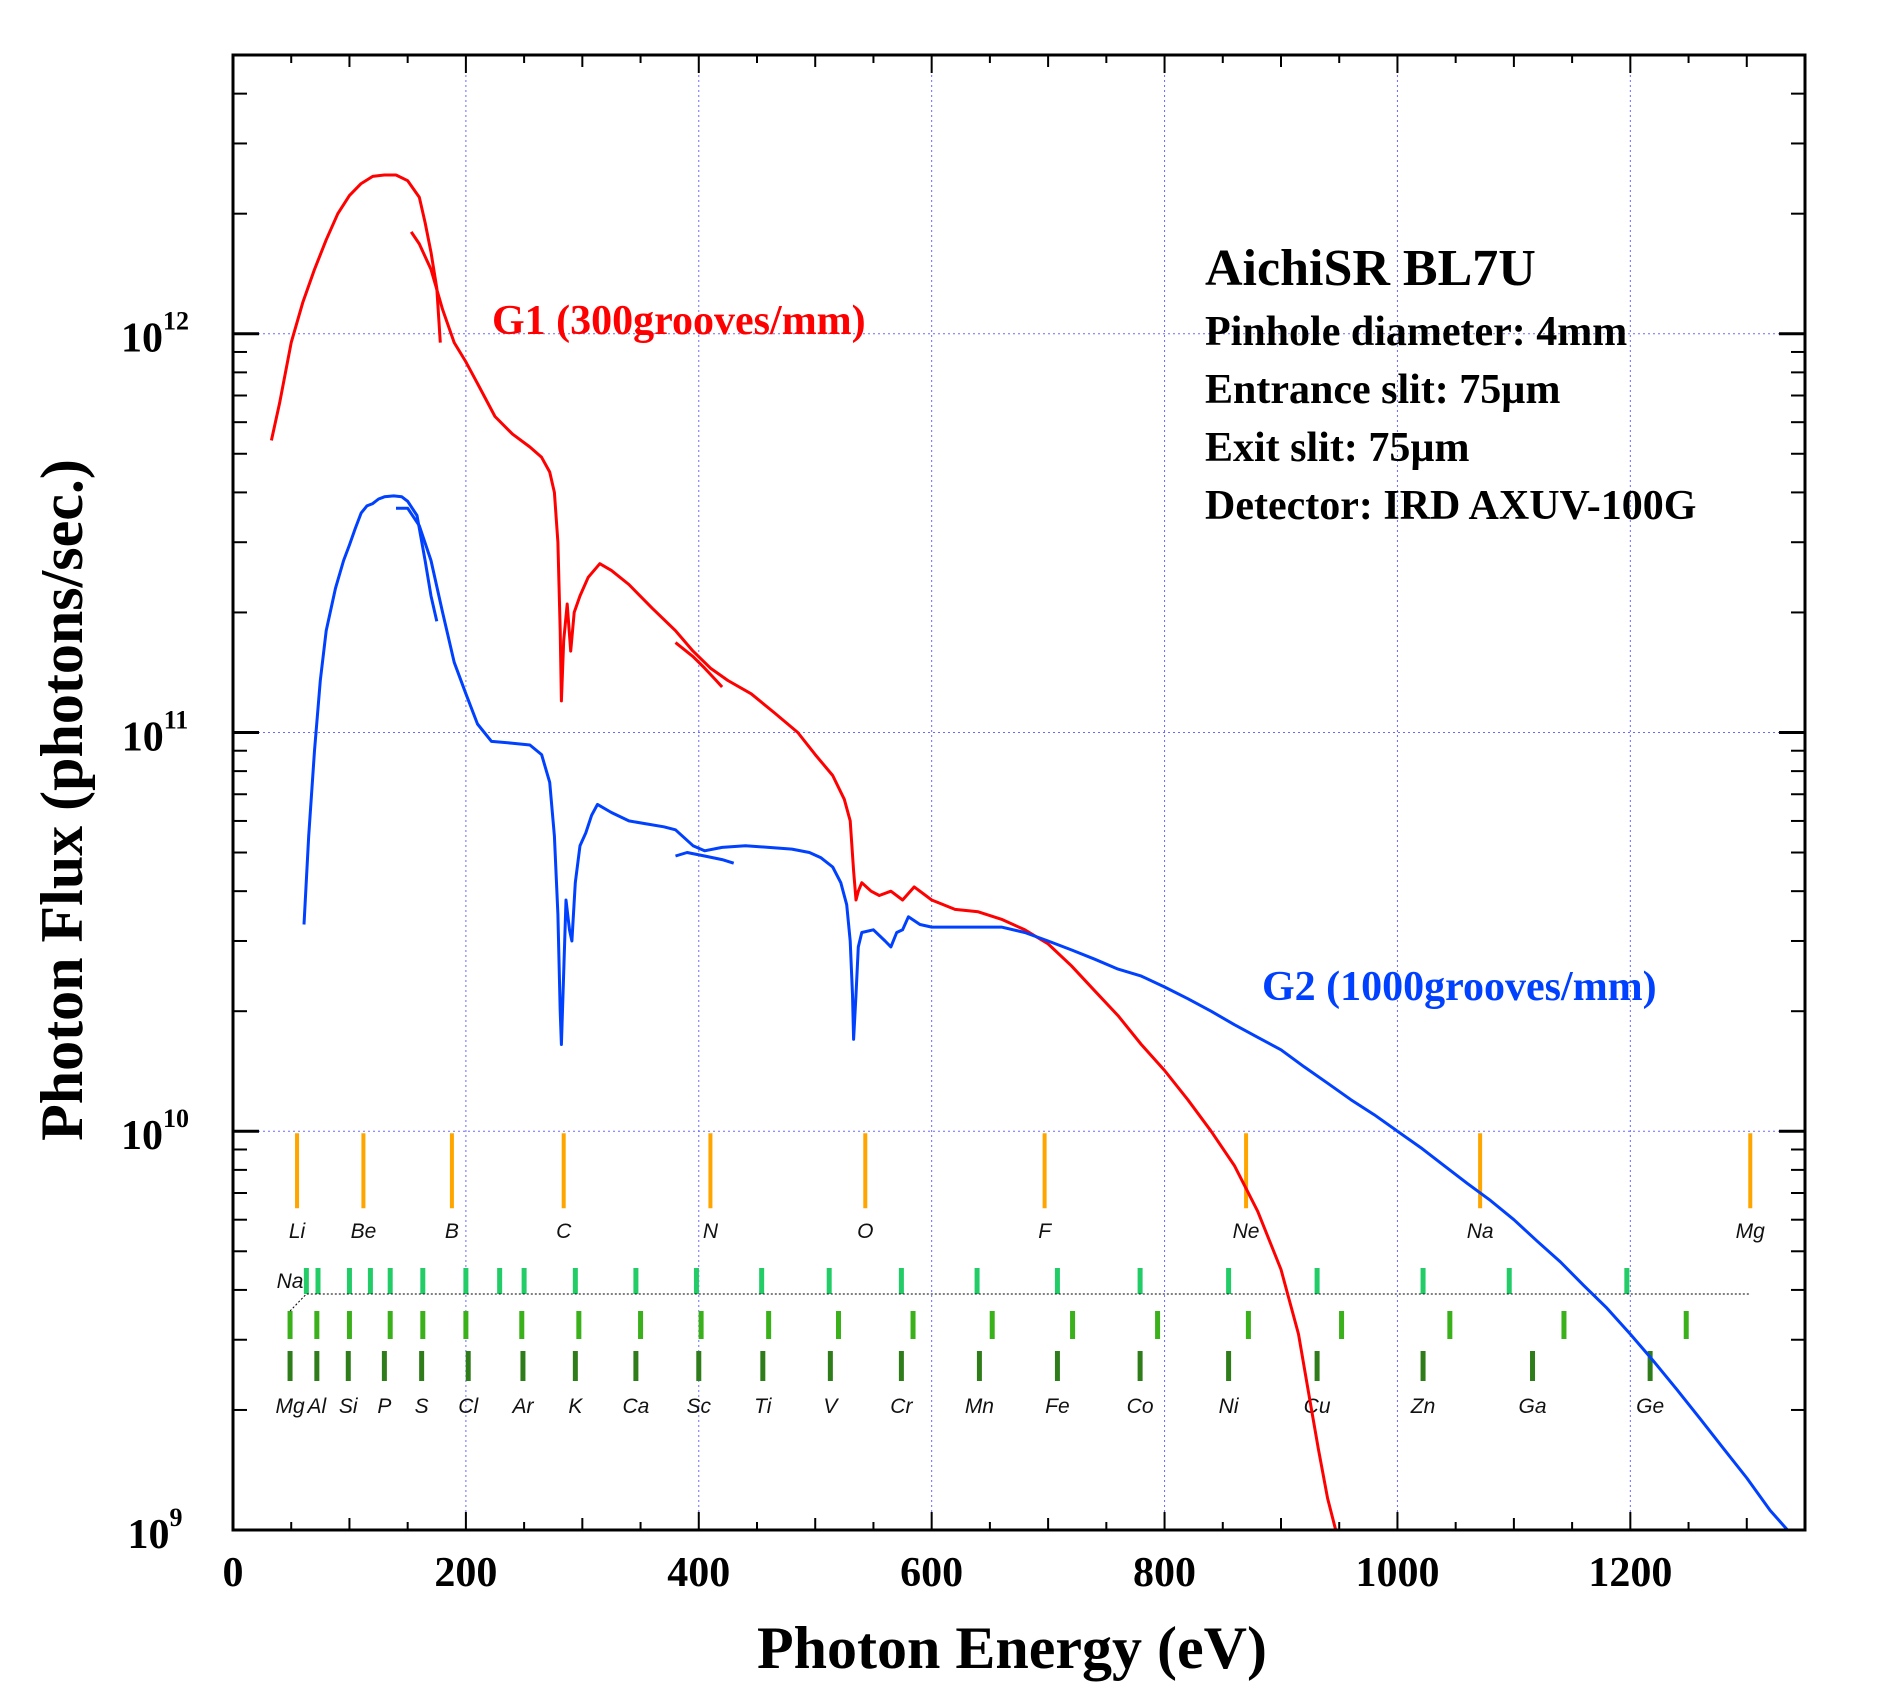 The width and height of the screenshot is (1892, 1695). I want to click on x-tick-label: 1000, so click(1397, 1573).